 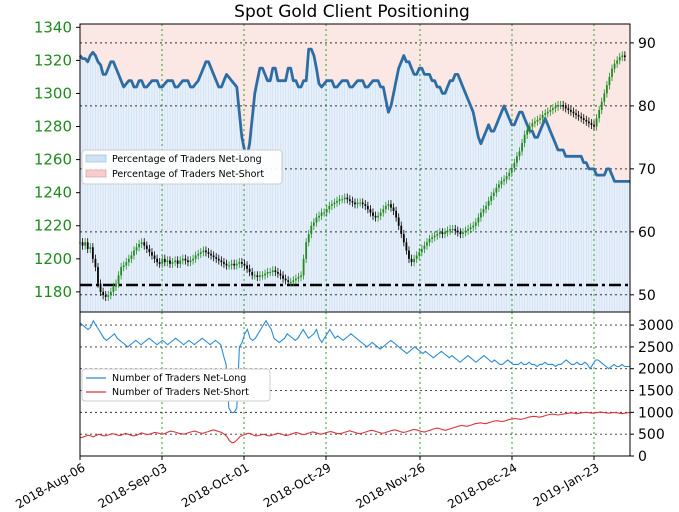 What do you see at coordinates (53, 292) in the screenshot?
I see `left-tick-label: 1180` at bounding box center [53, 292].